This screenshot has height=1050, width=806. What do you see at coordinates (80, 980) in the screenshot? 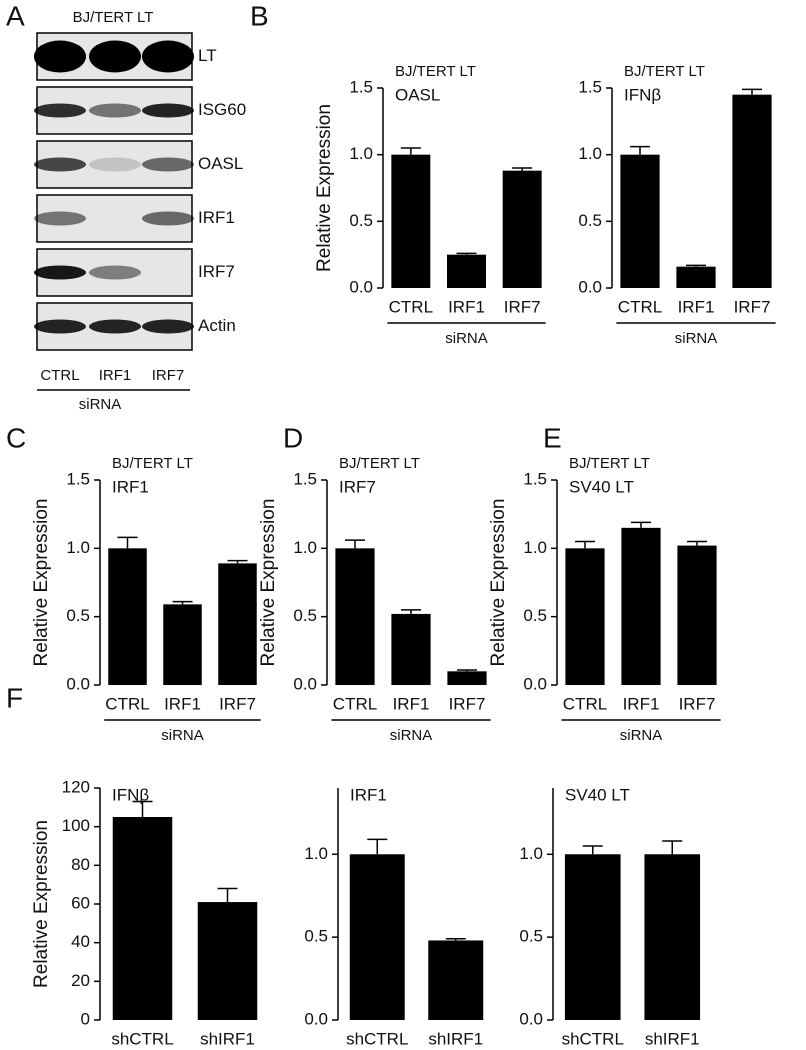
I see `y-tick-label: 20` at bounding box center [80, 980].